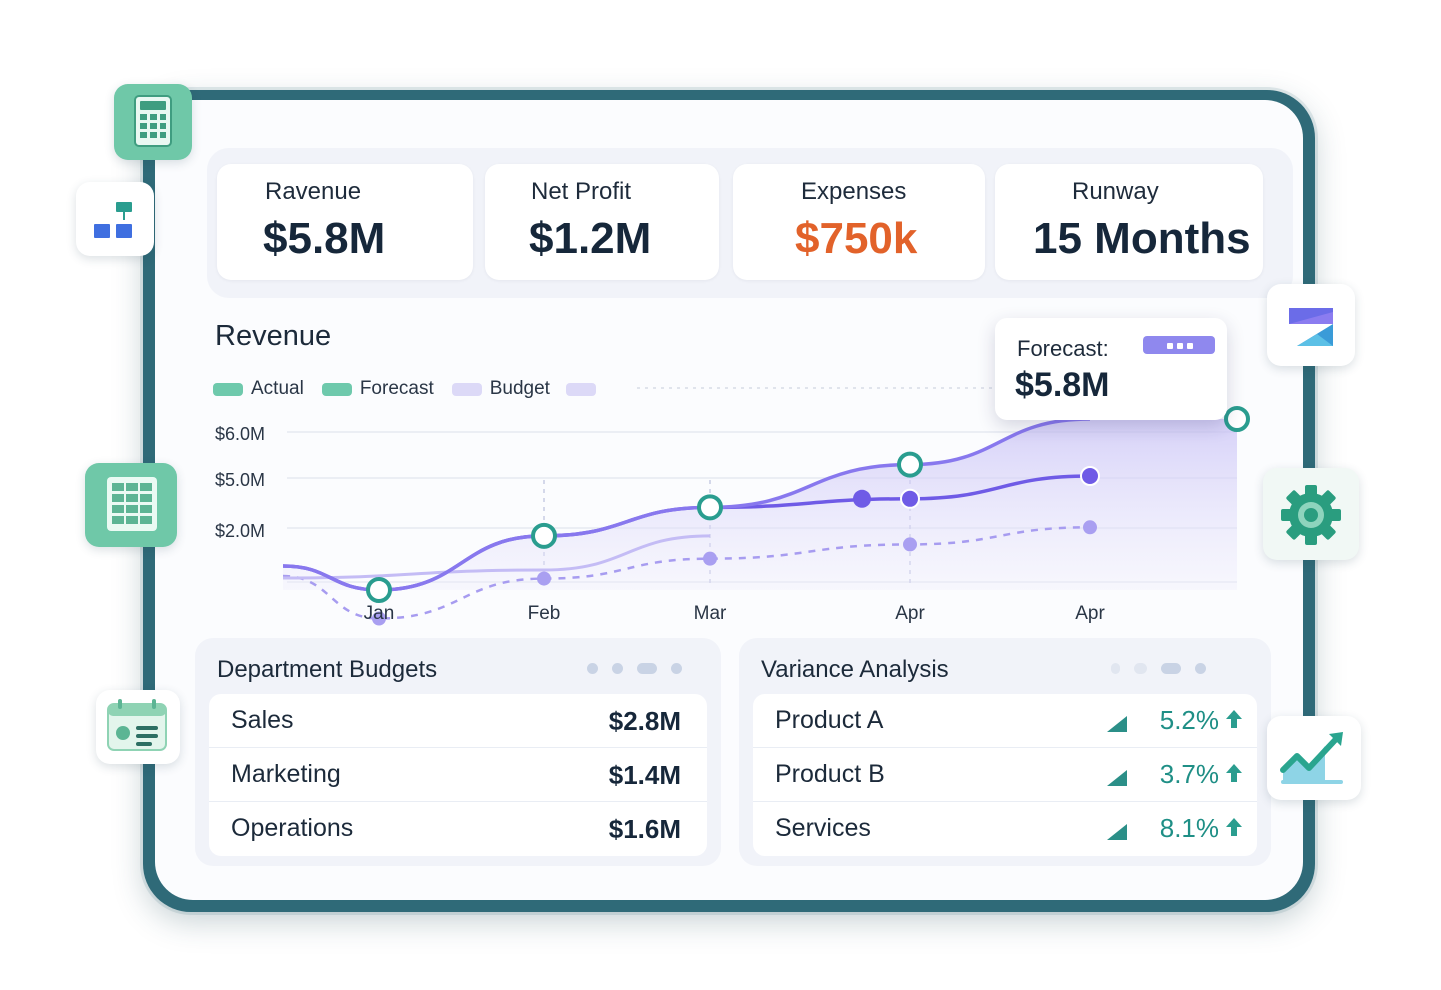 This screenshot has width=1441, height=990. I want to click on variance-table: Product A 5.2% Product B 3.7% Services, so click(1005, 775).